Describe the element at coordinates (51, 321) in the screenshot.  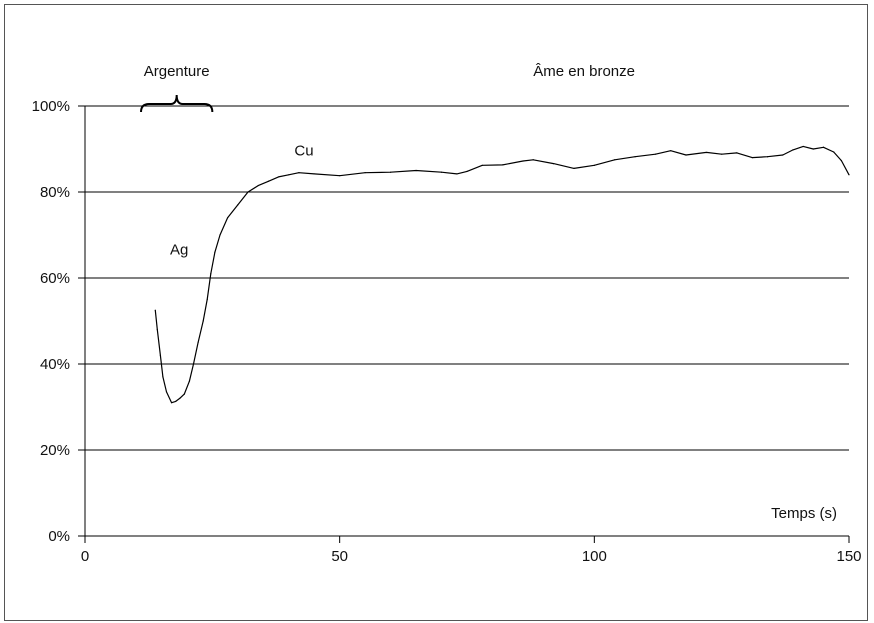
I see `y-tick-labels: 0% 20% 40% 60% 80% 100%` at that location.